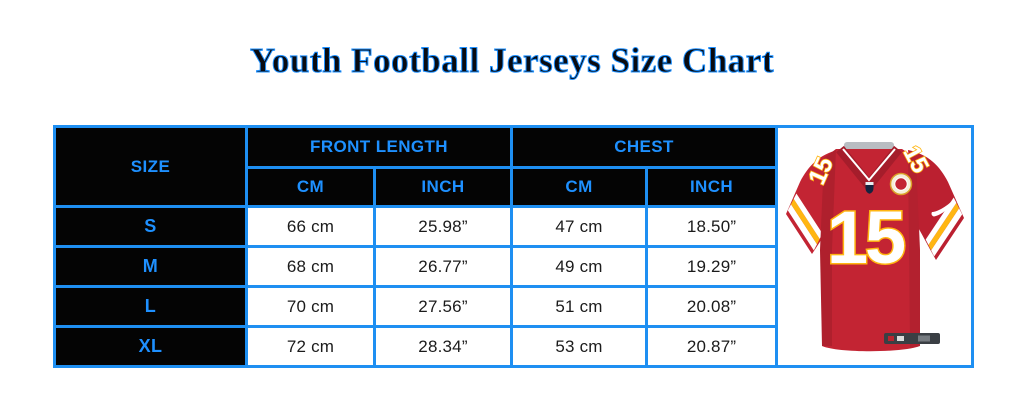  What do you see at coordinates (712, 306) in the screenshot?
I see `value-cell: 20.08”` at bounding box center [712, 306].